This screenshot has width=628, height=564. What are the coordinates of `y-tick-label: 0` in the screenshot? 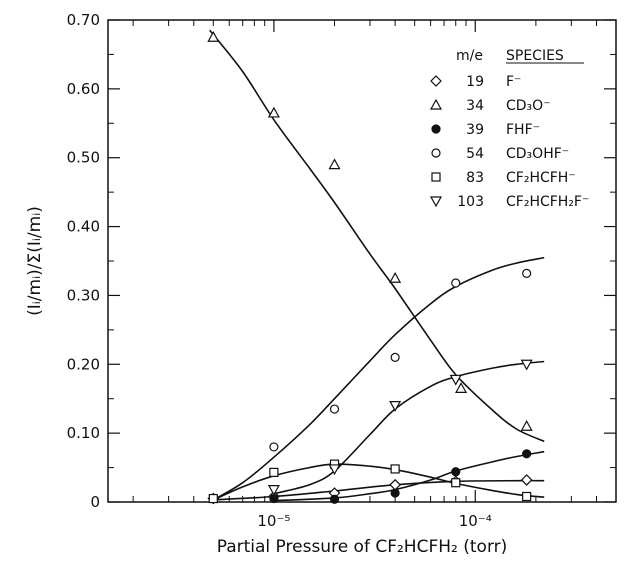 It's located at (95, 502).